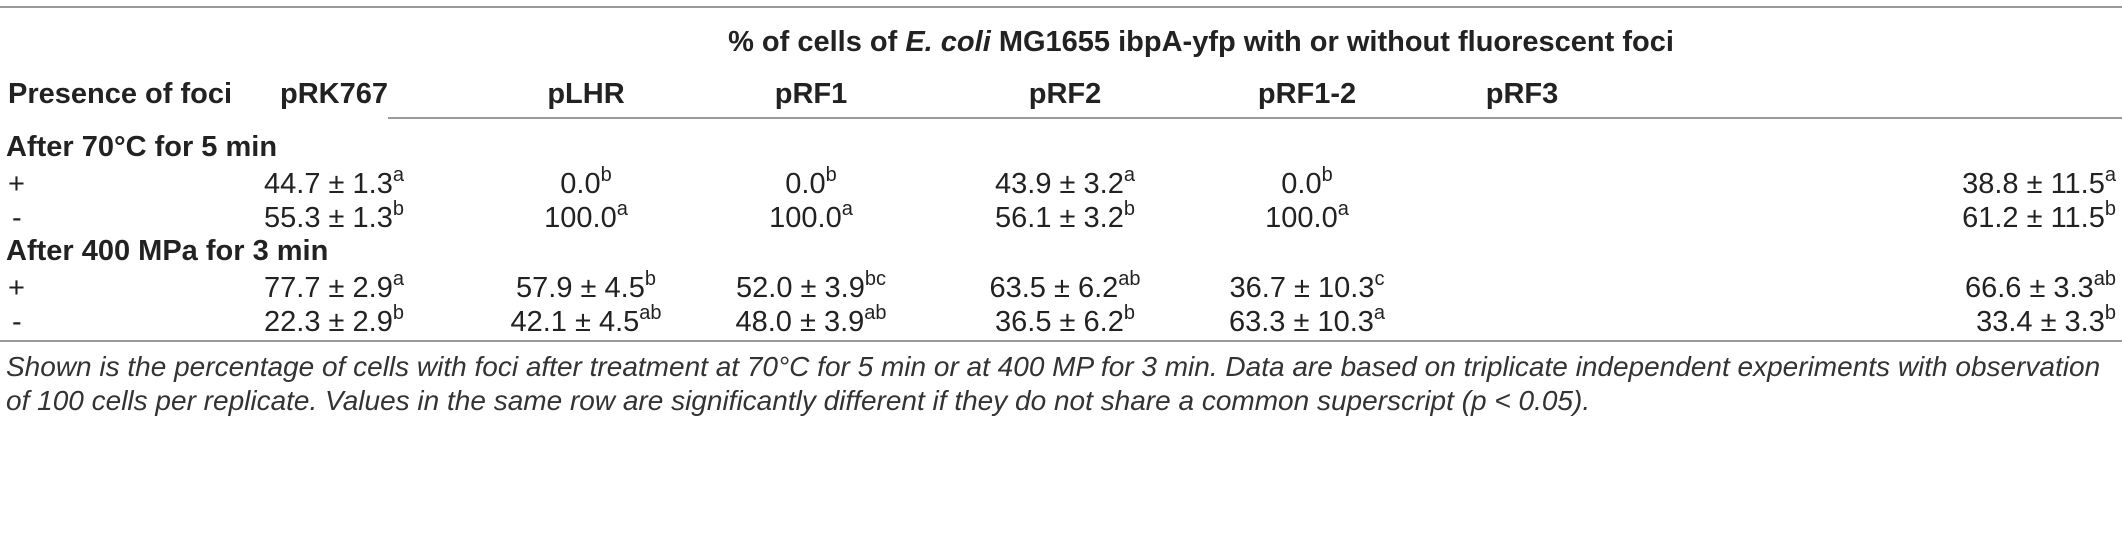 Image resolution: width=2122 pixels, height=552 pixels. Describe the element at coordinates (948, 42) in the screenshot. I see `spanner-species: E. coli` at that location.